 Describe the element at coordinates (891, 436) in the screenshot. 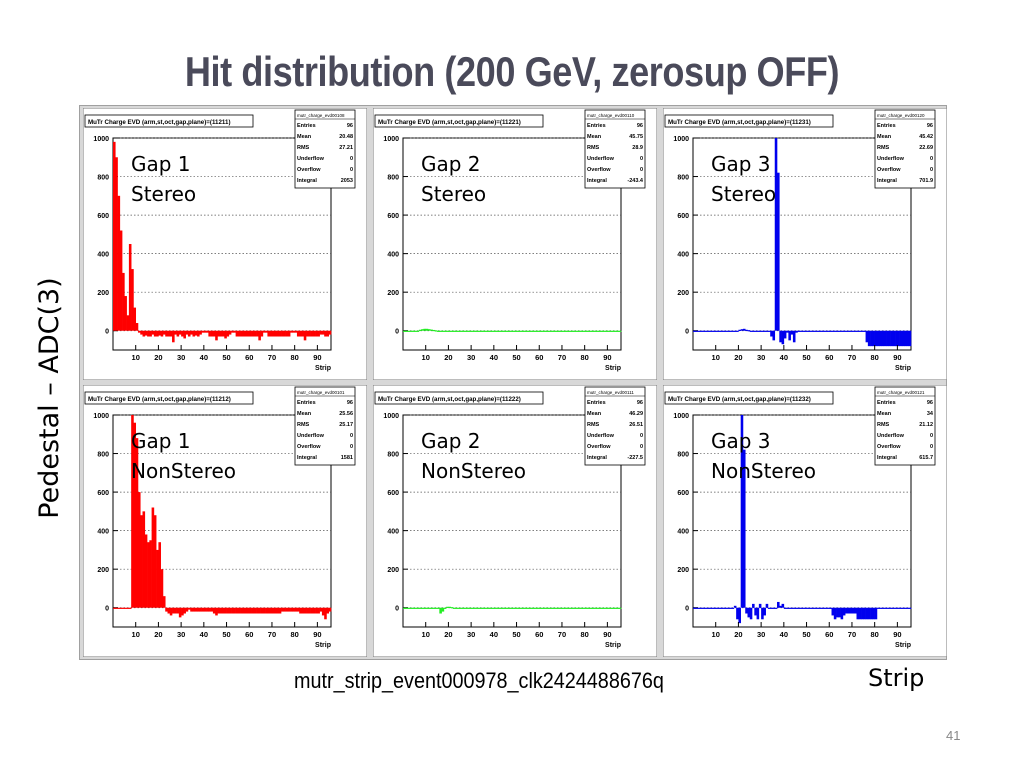

I see `stats-key: Underflow` at that location.